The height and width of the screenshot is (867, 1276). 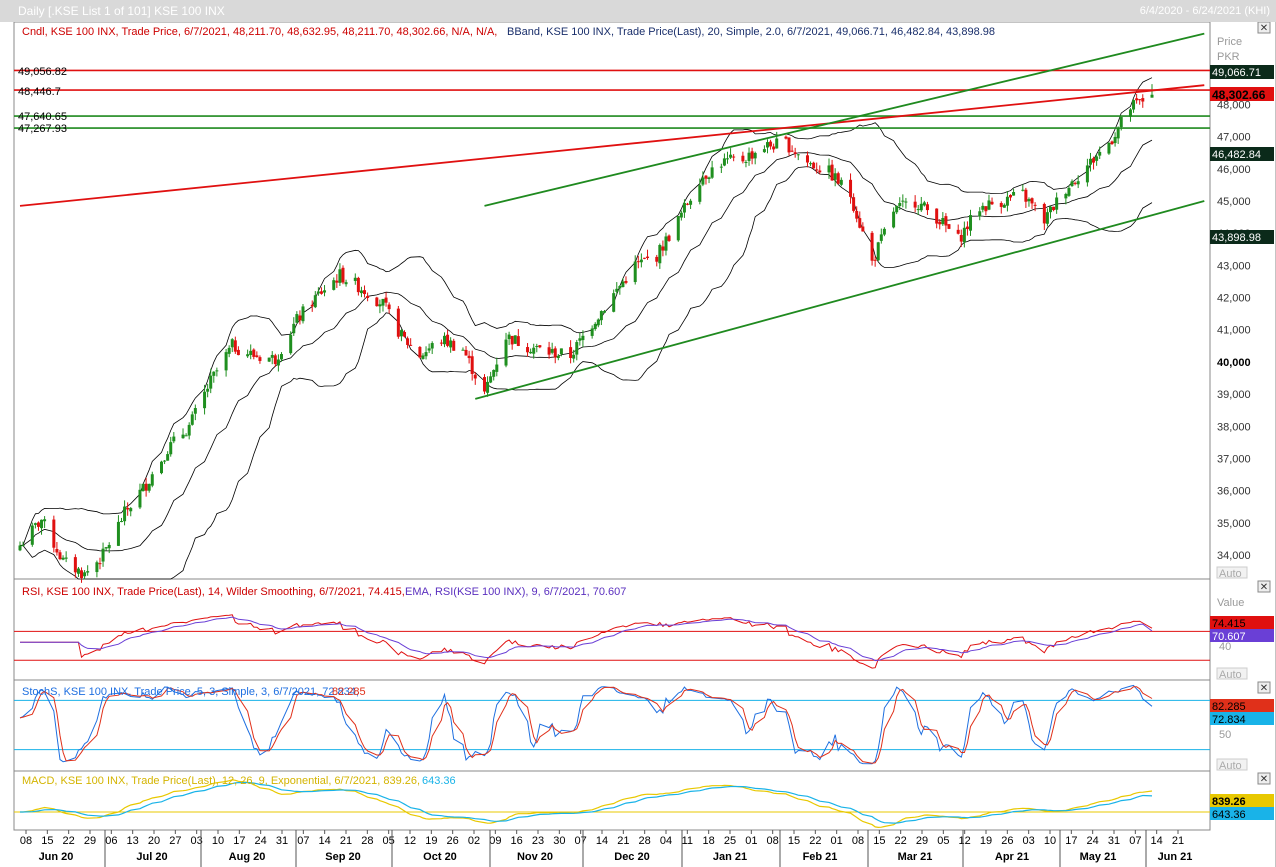 I want to click on rsi-auto-button: Auto, so click(x=1232, y=674).